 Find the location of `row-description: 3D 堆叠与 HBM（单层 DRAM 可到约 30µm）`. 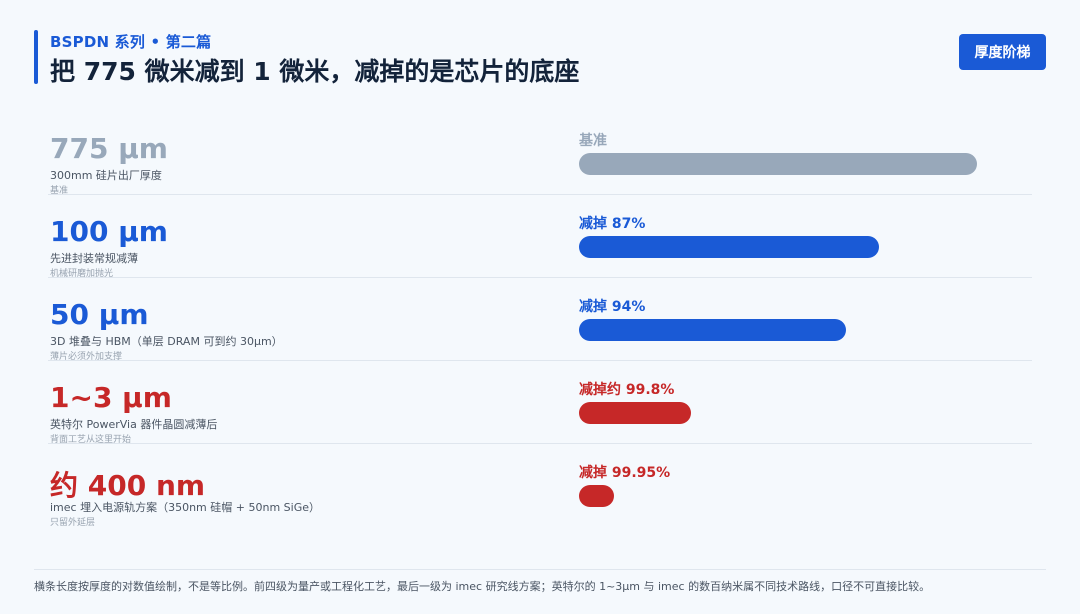

row-description: 3D 堆叠与 HBM（单层 DRAM 可到约 30µm） is located at coordinates (166, 341).